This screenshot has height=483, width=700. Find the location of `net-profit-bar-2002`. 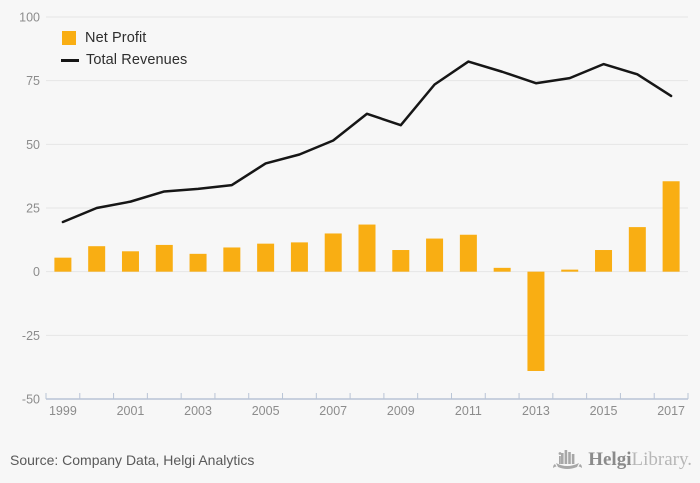

net-profit-bar-2002 is located at coordinates (164, 258).